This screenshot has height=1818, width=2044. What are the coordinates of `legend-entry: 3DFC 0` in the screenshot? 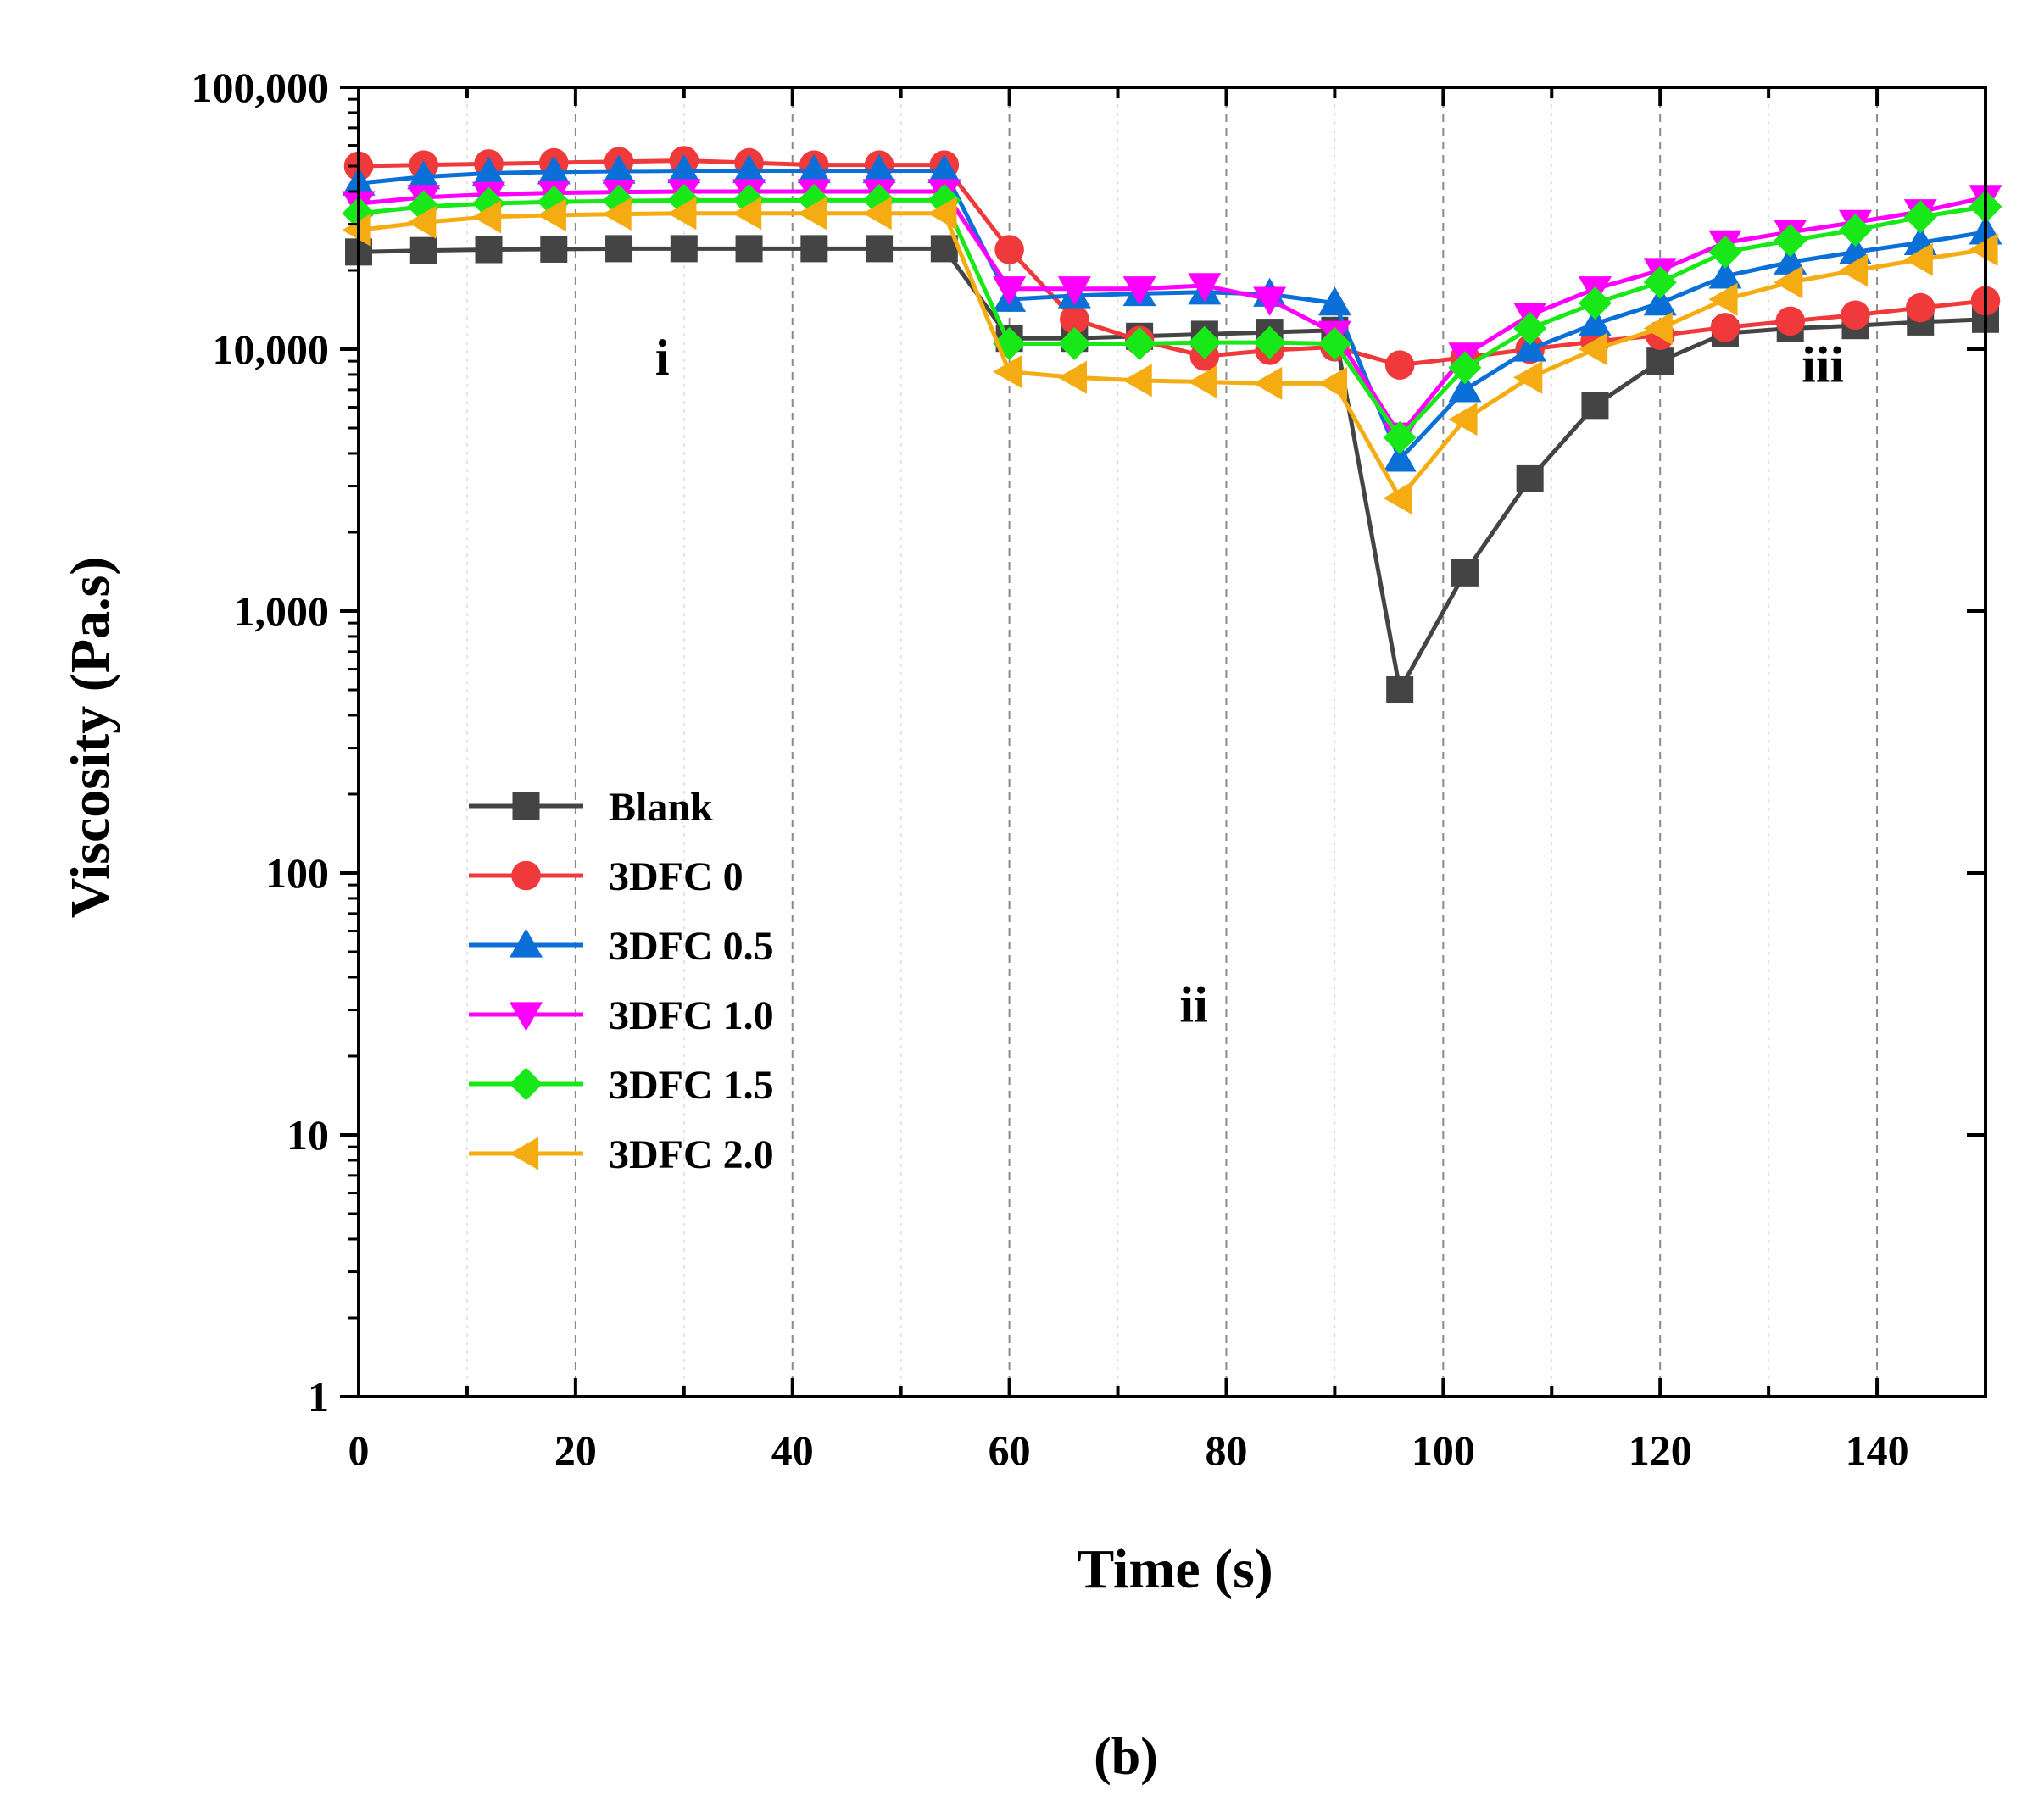 It's located at (606, 876).